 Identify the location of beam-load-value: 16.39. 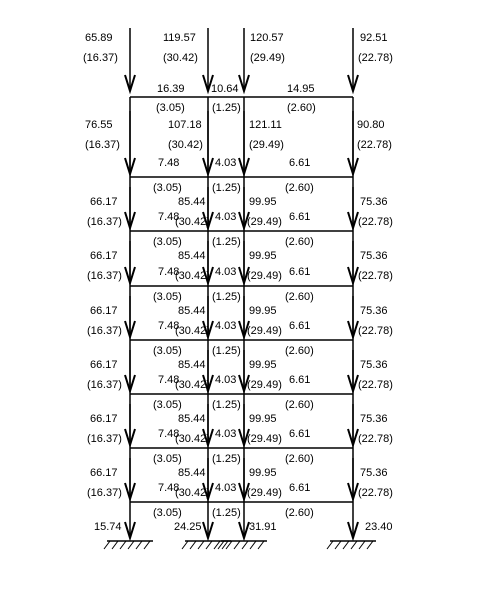
(171, 89).